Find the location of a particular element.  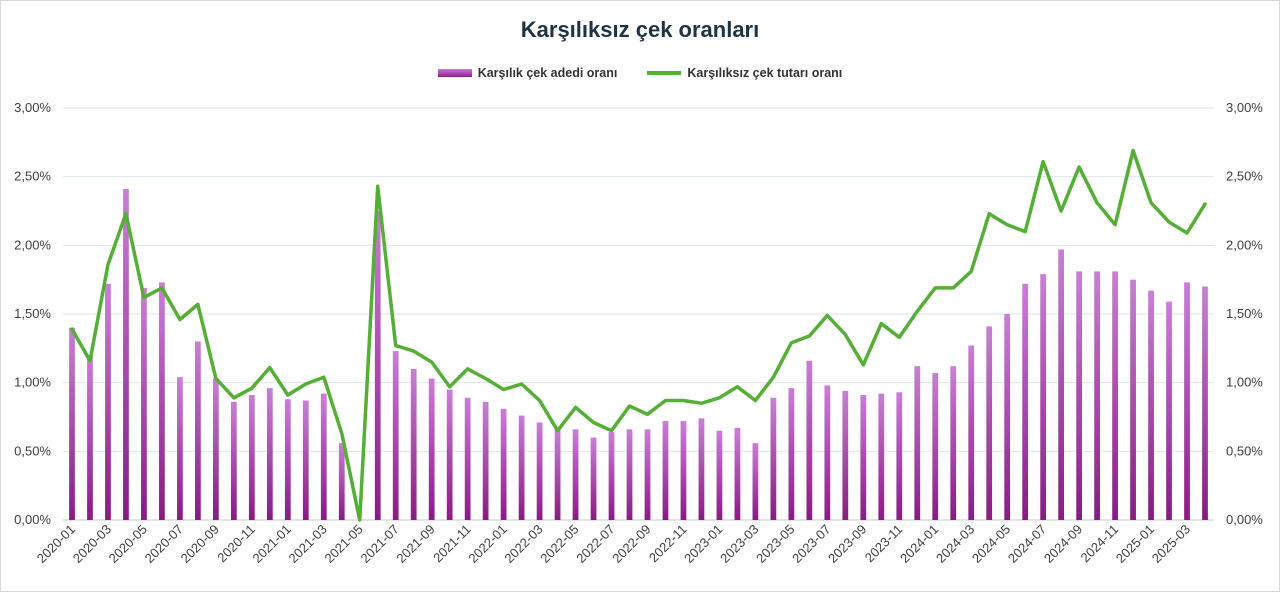

x-tick-label: 2024-11 is located at coordinates (1100, 544).